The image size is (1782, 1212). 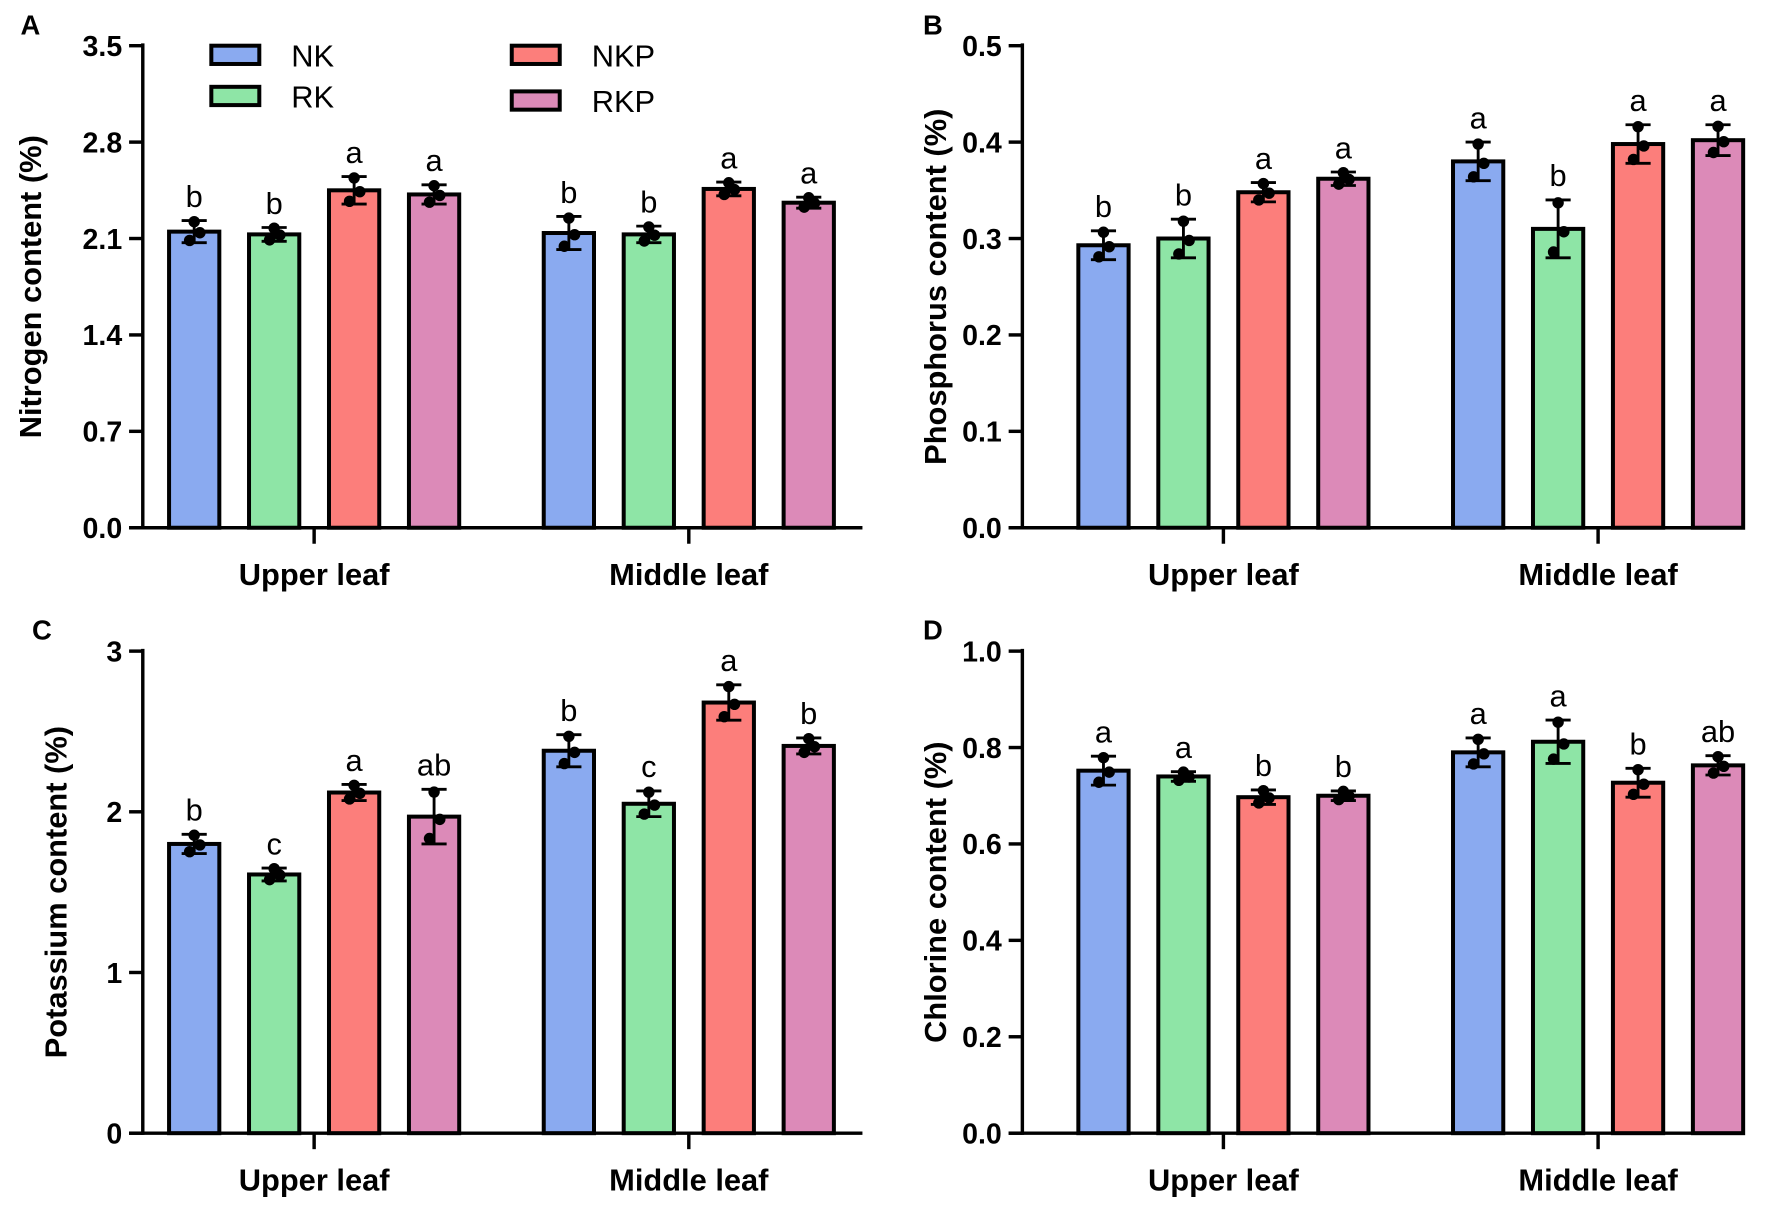 What do you see at coordinates (42, 630) in the screenshot?
I see `panel-label: C` at bounding box center [42, 630].